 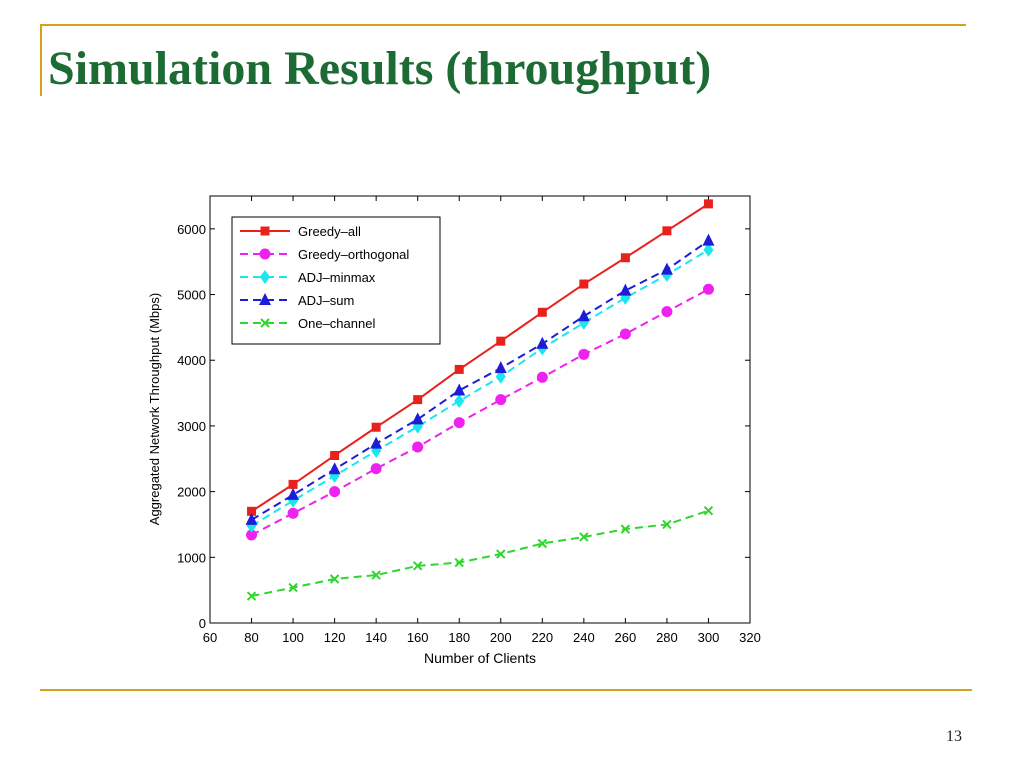 I want to click on x-tick-label: 120, so click(x=335, y=637).